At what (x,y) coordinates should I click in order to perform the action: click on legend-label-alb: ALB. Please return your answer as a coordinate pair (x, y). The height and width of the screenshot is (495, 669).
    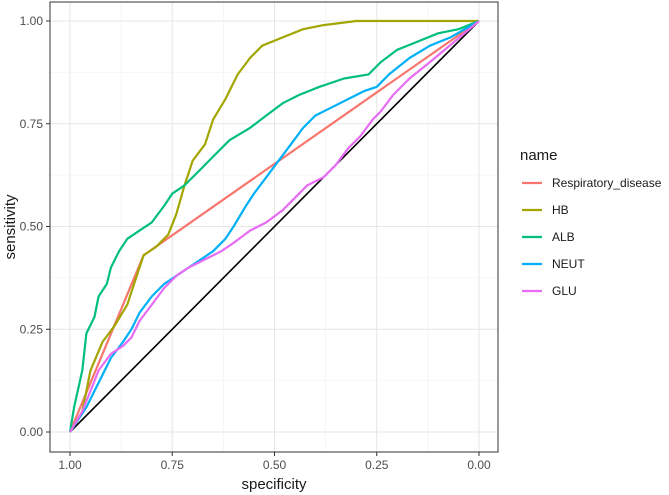
    Looking at the image, I should click on (563, 237).